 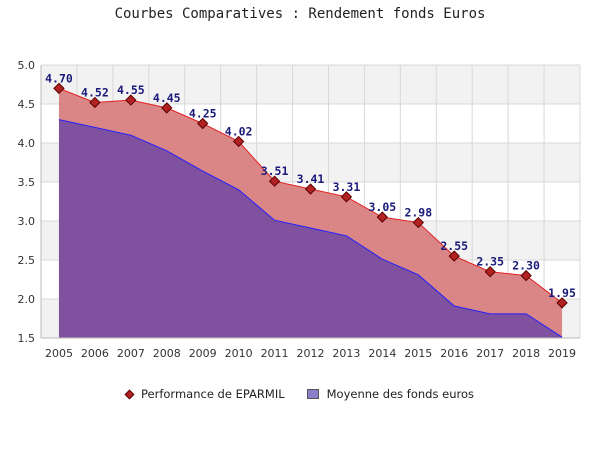 I want to click on data-label: 3.41, so click(x=311, y=179).